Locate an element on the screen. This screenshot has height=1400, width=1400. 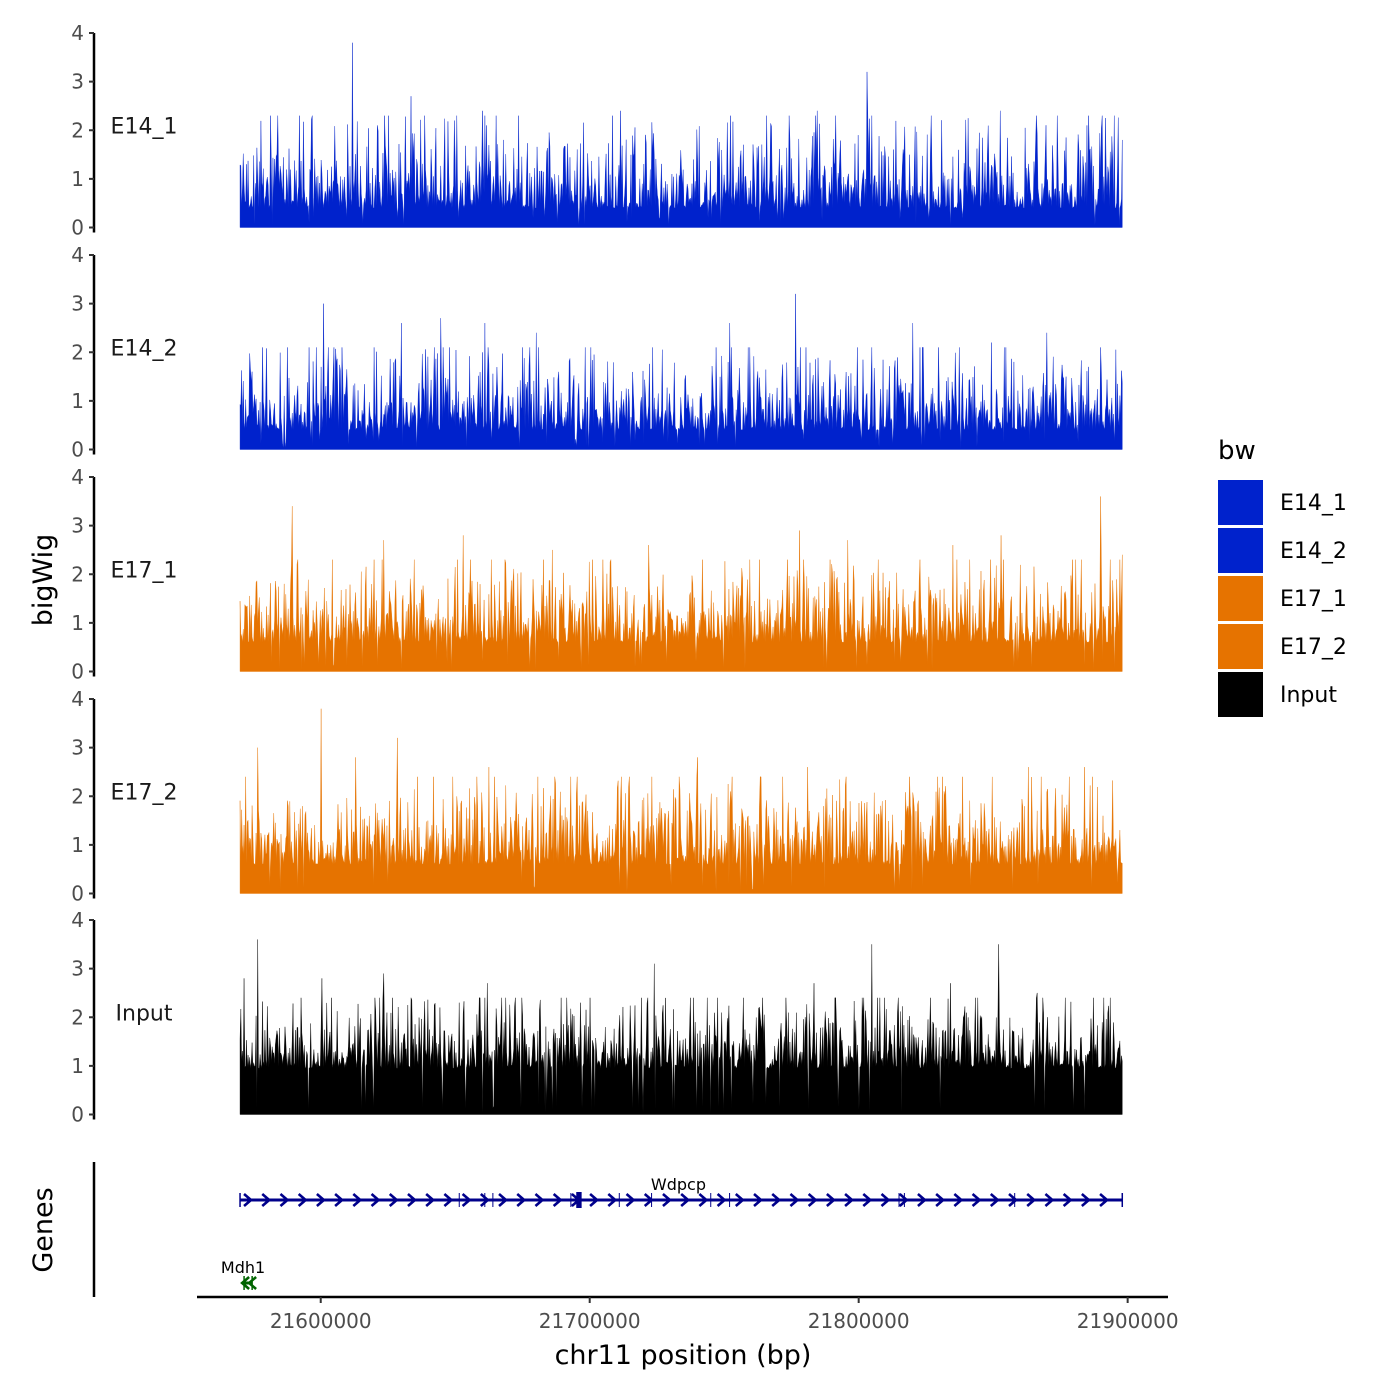
track-label: E14_1 is located at coordinates (144, 126).